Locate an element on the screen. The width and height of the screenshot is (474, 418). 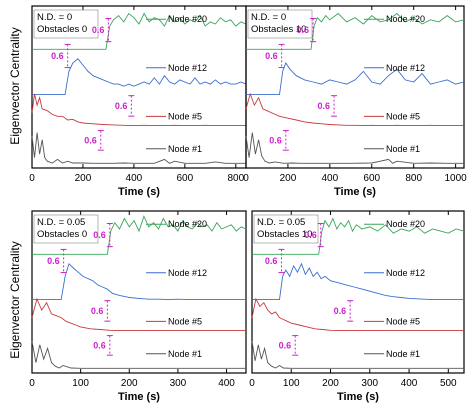
x-tick-label: 1000 is located at coordinates (455, 178).